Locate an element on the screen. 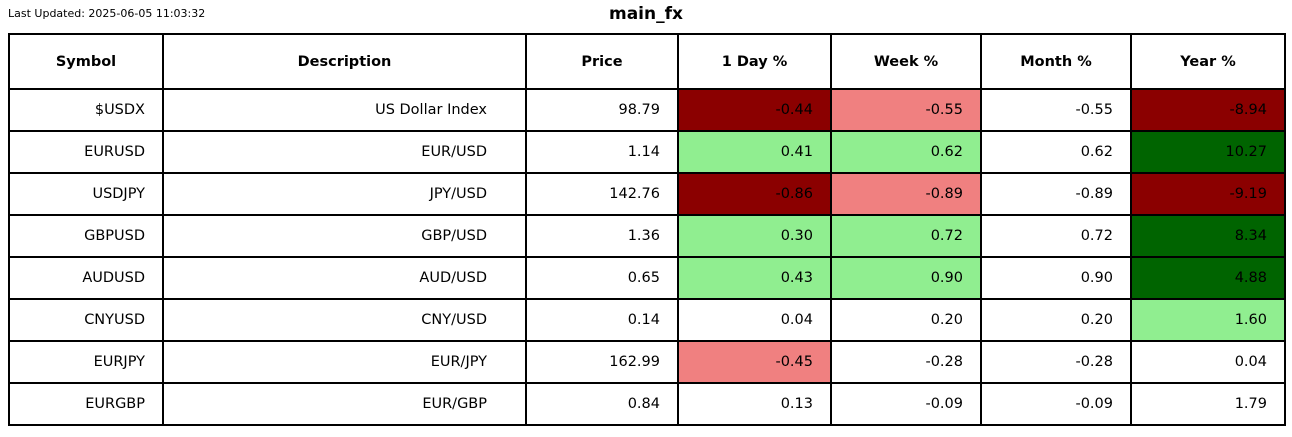 The height and width of the screenshot is (437, 1292). symbol-cell: EURGBP is located at coordinates (86, 404).